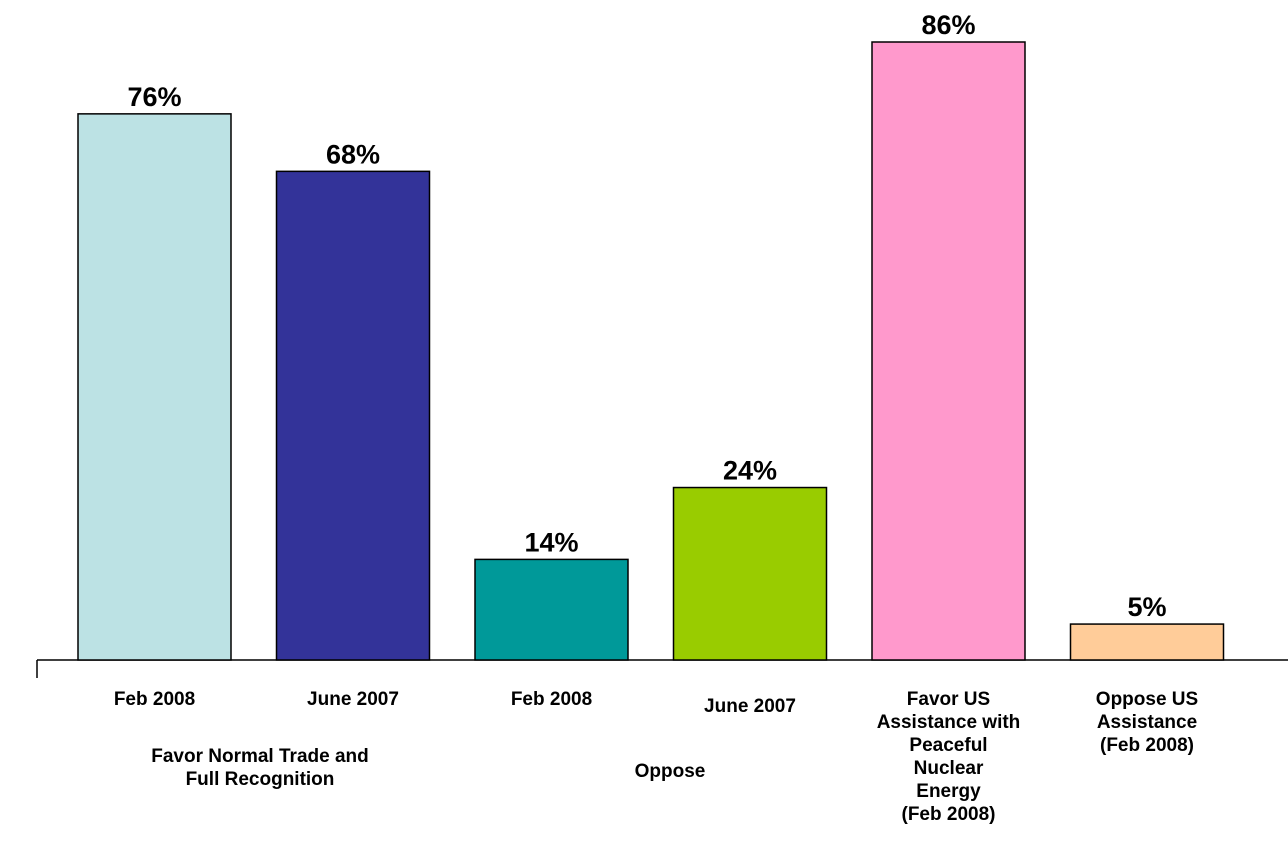  I want to click on value-label: 68%, so click(353, 154).